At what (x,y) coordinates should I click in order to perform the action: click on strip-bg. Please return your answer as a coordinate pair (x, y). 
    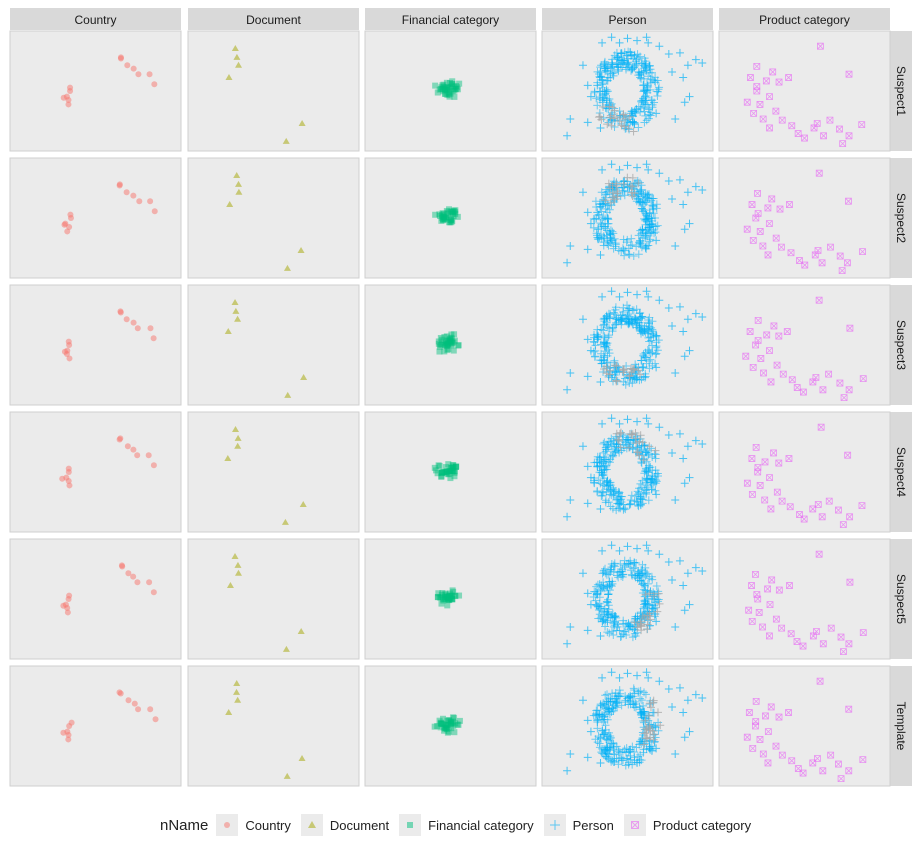
    Looking at the image, I should click on (95, 19).